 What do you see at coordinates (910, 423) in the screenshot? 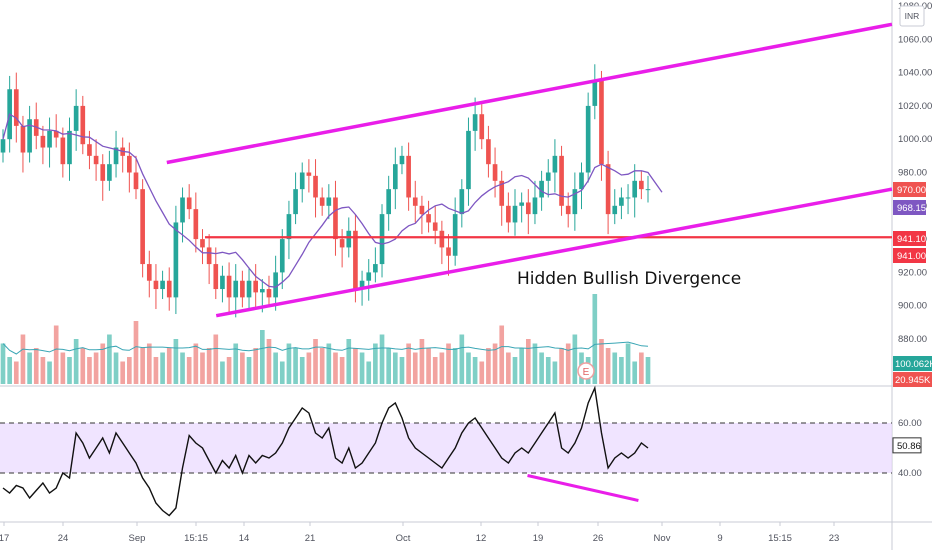
I see `rsi-tick-label: 60.00` at bounding box center [910, 423].